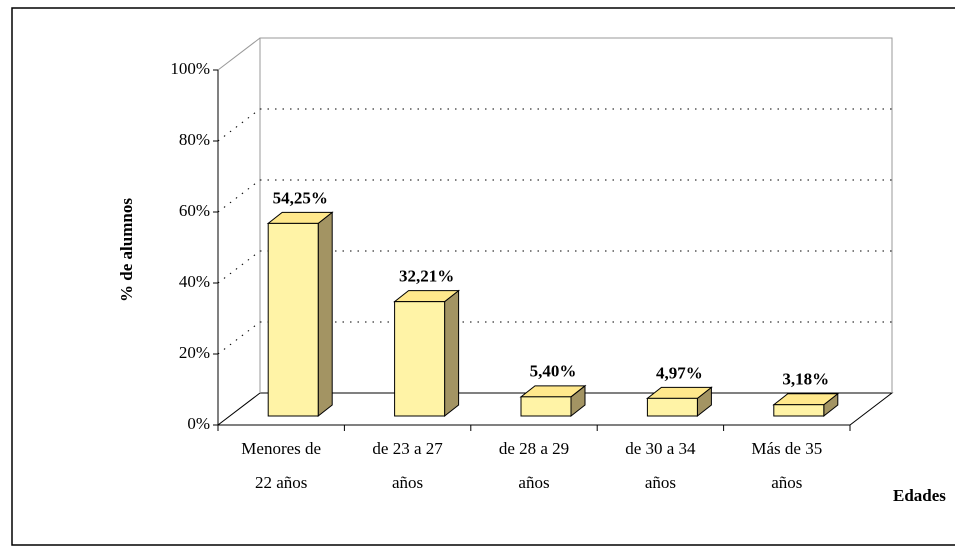  I want to click on data-label: 5,40%, so click(553, 371).